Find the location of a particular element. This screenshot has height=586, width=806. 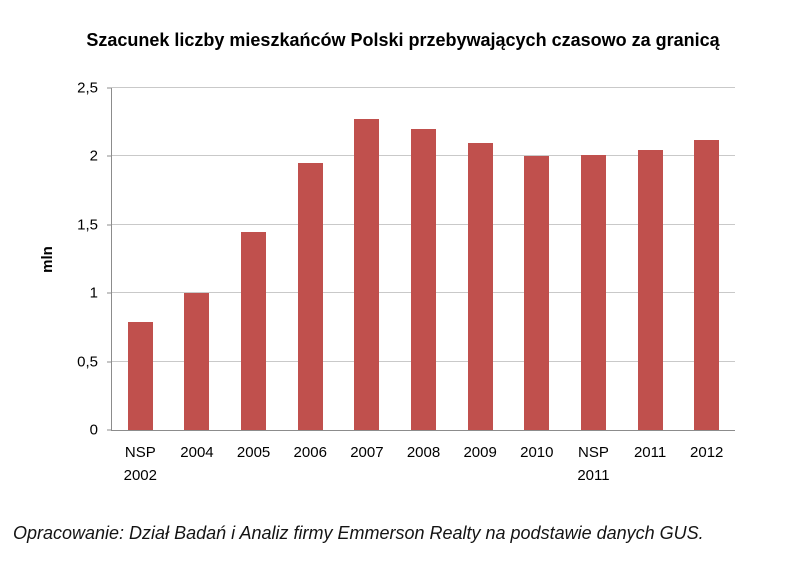

y-axis-tick-label: 0 is located at coordinates (93, 430).